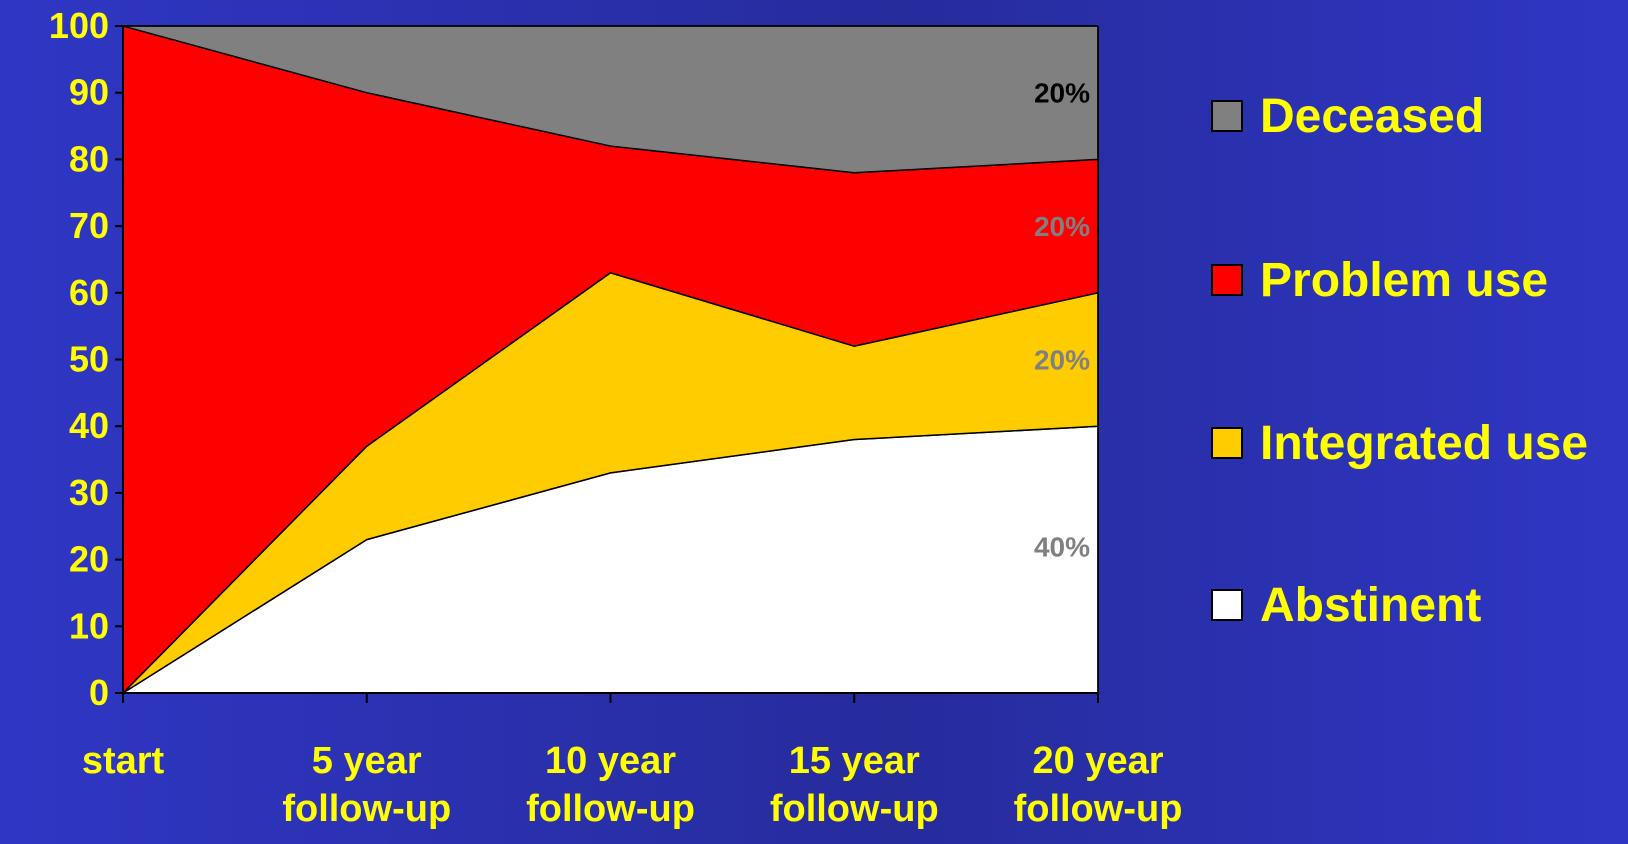 This screenshot has height=844, width=1628. Describe the element at coordinates (1370, 605) in the screenshot. I see `legend-label-abstinent: Abstinent` at that location.